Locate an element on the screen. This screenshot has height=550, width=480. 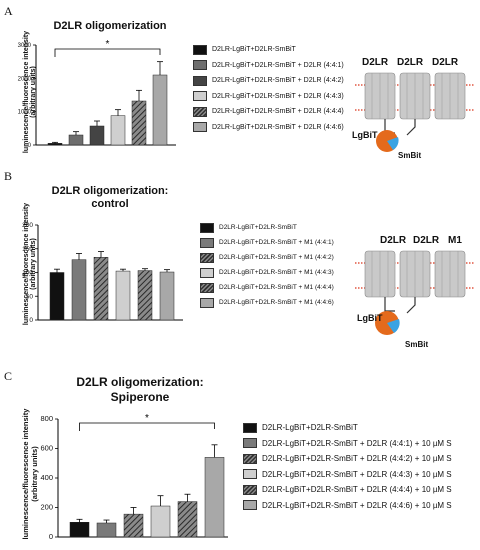
legend-item: D2LR-LgBiT+D2LR-SmBiT + D2LR (4:4:4) is located at coordinates (268, 112).